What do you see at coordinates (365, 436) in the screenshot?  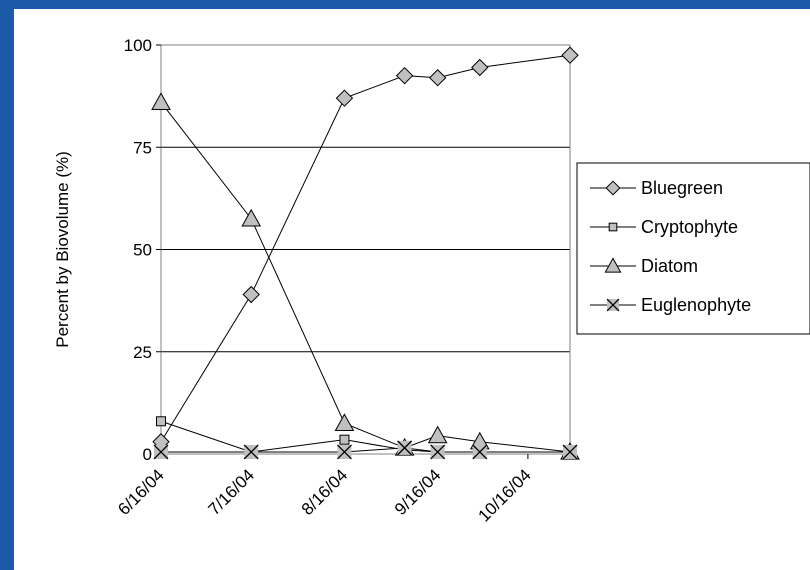 I see `series-line-cryptophyte` at bounding box center [365, 436].